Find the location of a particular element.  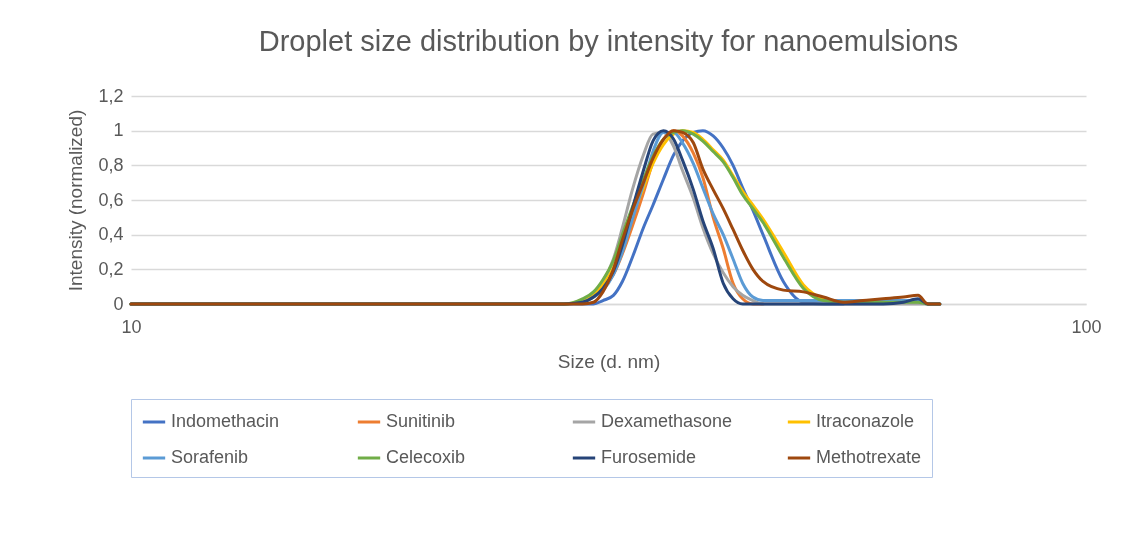

chart-title: Droplet size distribution by intensity for nanoemulsions is located at coordinates (608, 41).